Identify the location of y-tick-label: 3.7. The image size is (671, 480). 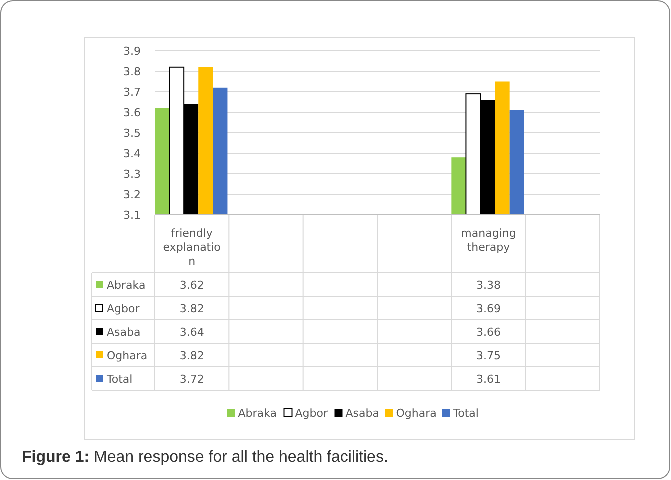
(132, 92).